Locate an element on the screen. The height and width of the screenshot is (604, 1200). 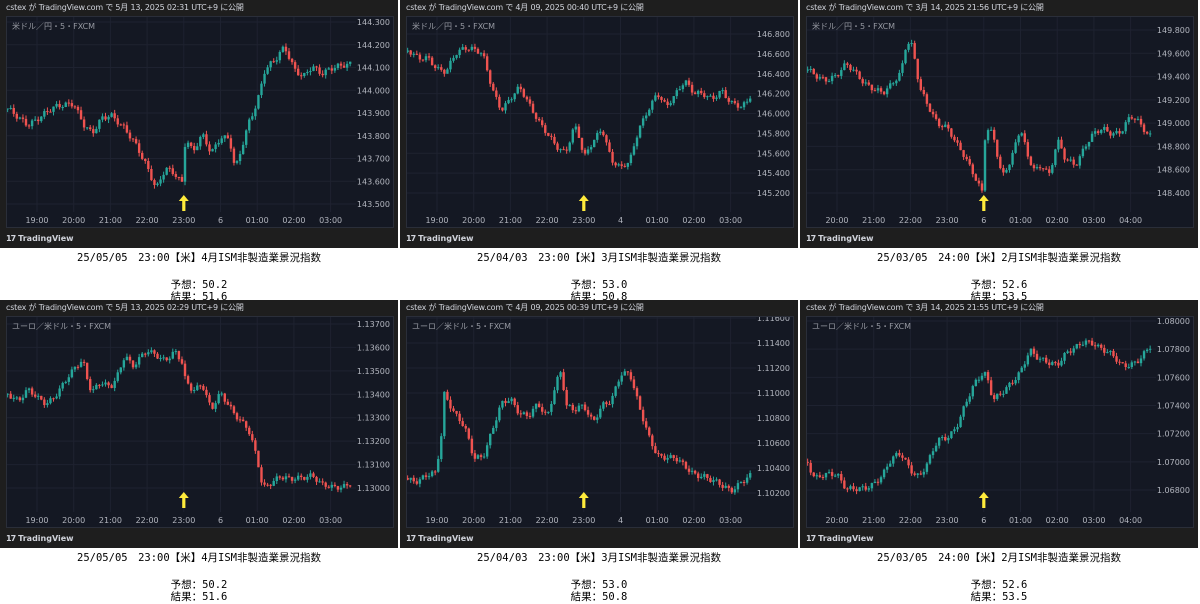
time-tick-label: 01:00 is located at coordinates (657, 220).